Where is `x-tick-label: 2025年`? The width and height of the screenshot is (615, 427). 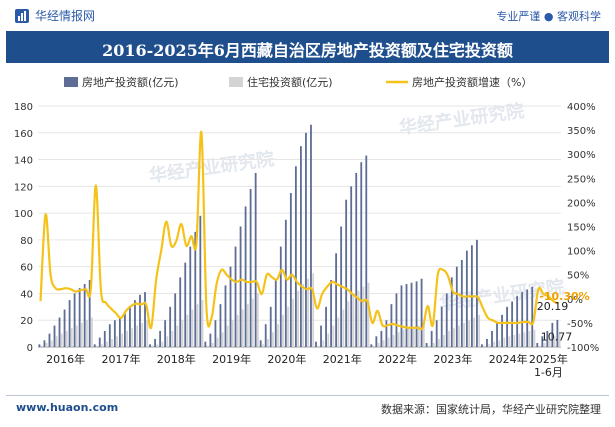
x-tick-label: 2025年 is located at coordinates (548, 359).